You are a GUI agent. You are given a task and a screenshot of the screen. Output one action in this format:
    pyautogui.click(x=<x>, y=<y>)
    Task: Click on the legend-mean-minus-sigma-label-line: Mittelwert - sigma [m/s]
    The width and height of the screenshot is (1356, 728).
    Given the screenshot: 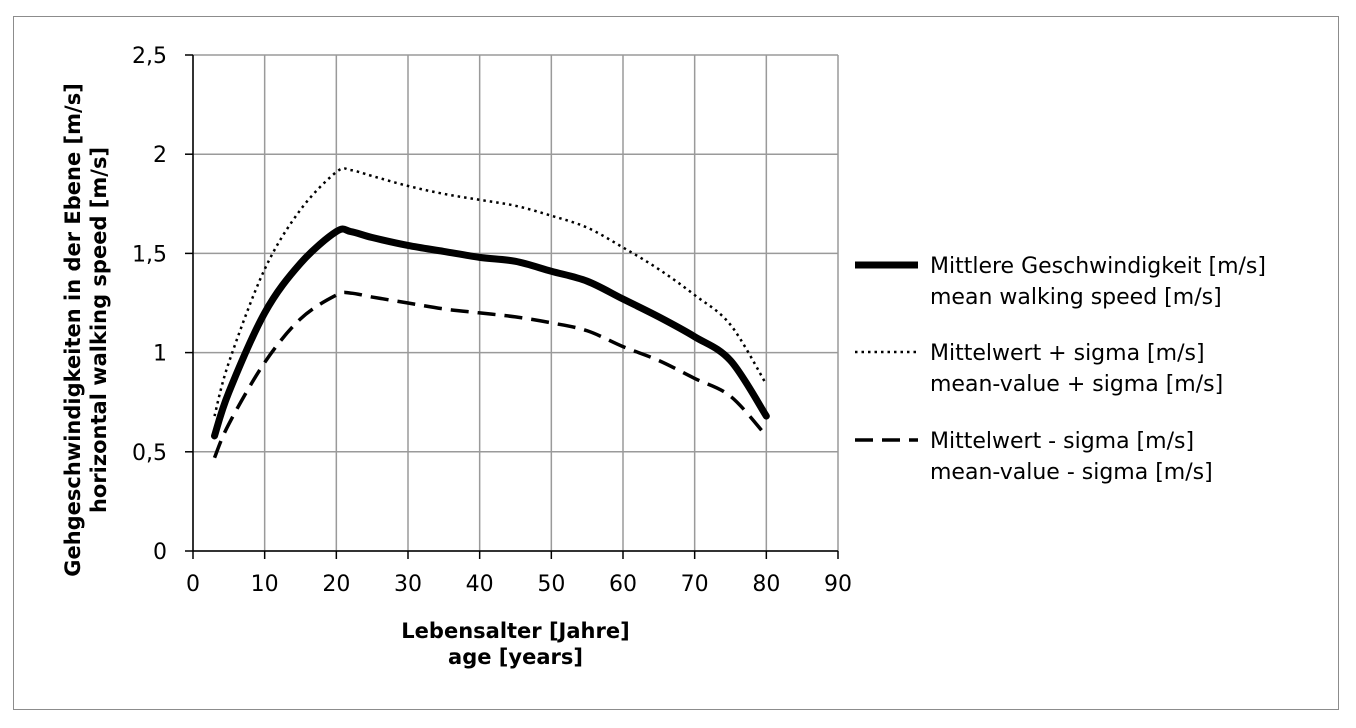 What is the action you would take?
    pyautogui.click(x=1062, y=441)
    